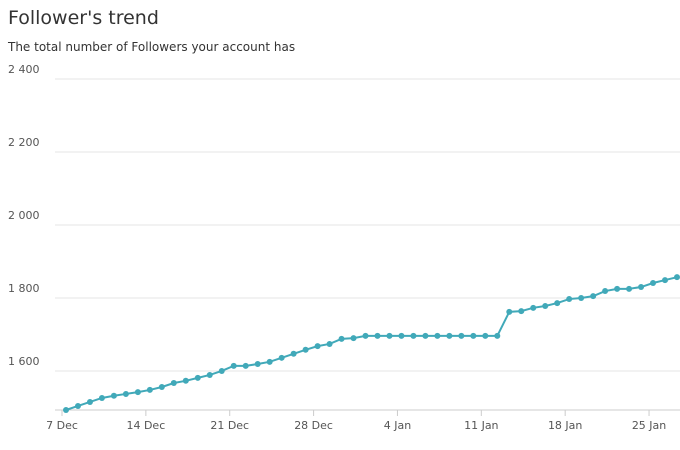 The width and height of the screenshot is (680, 450). What do you see at coordinates (83, 18) in the screenshot?
I see `chart-title: Follower's trend` at bounding box center [83, 18].